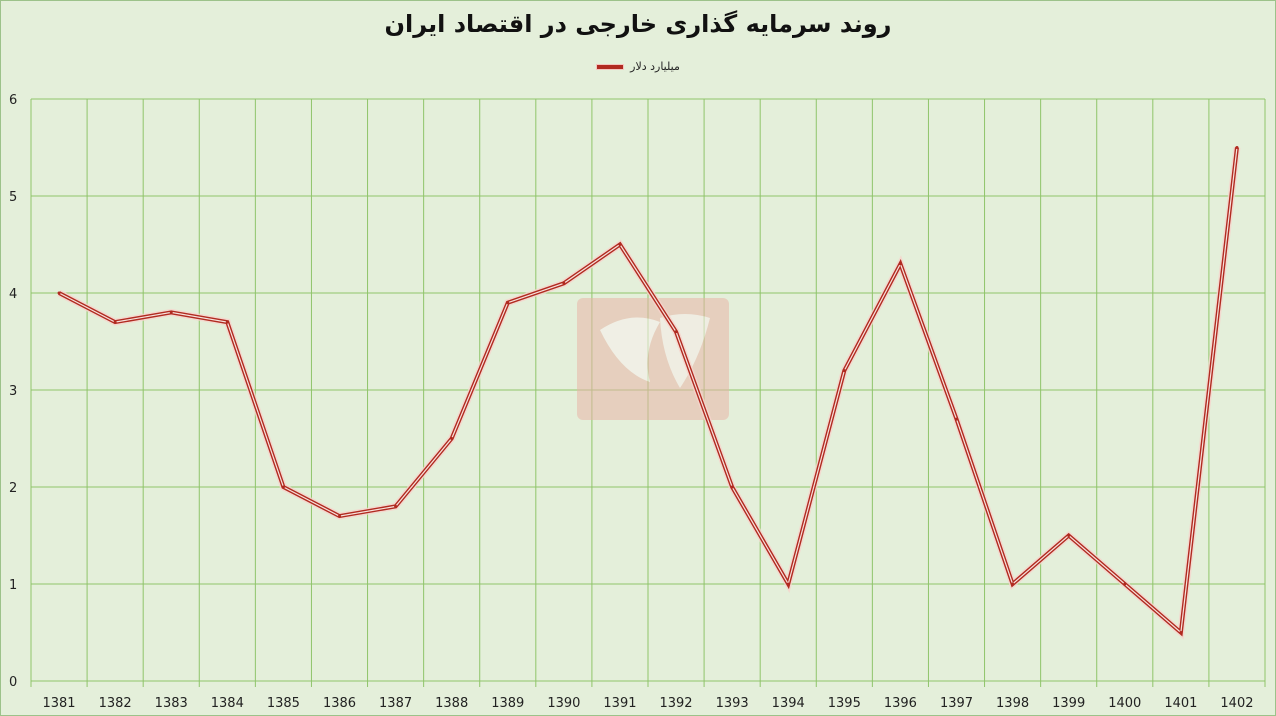 This screenshot has height=716, width=1276. I want to click on x-tick-label: 1383, so click(171, 703).